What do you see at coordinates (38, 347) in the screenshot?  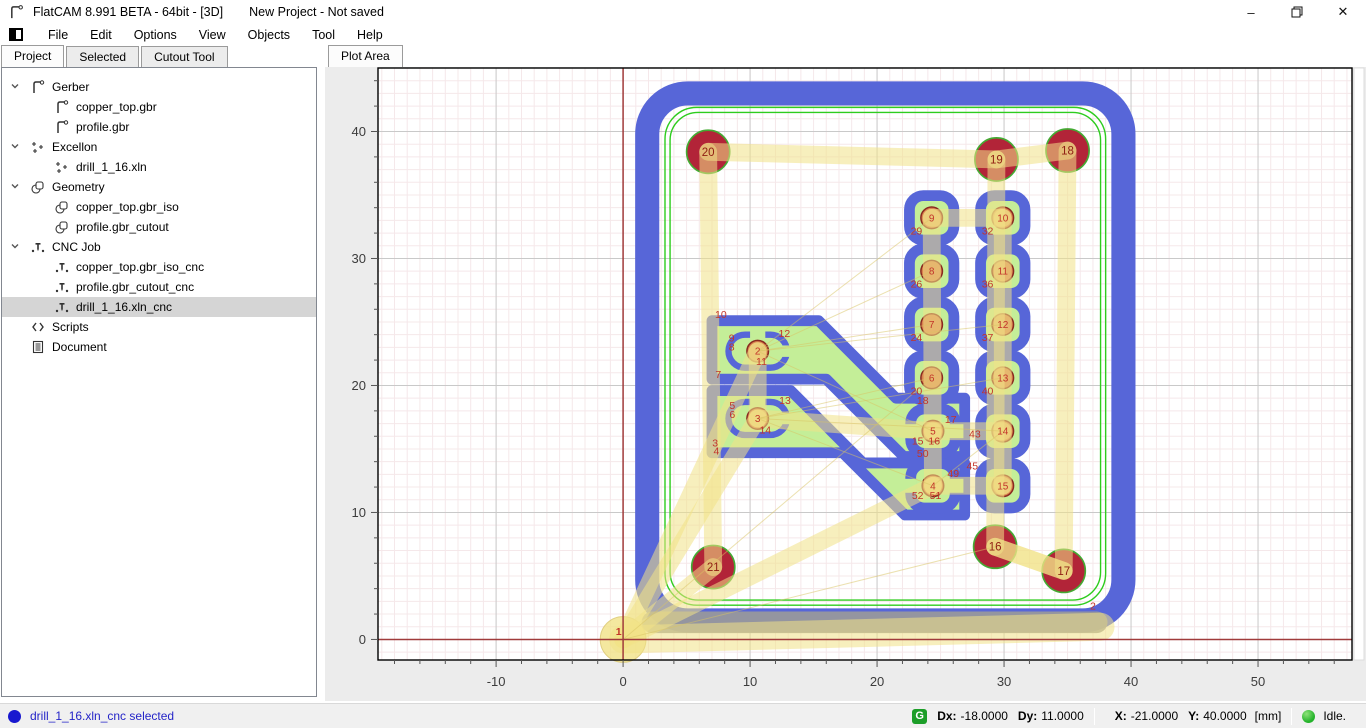 I see `document-icon` at bounding box center [38, 347].